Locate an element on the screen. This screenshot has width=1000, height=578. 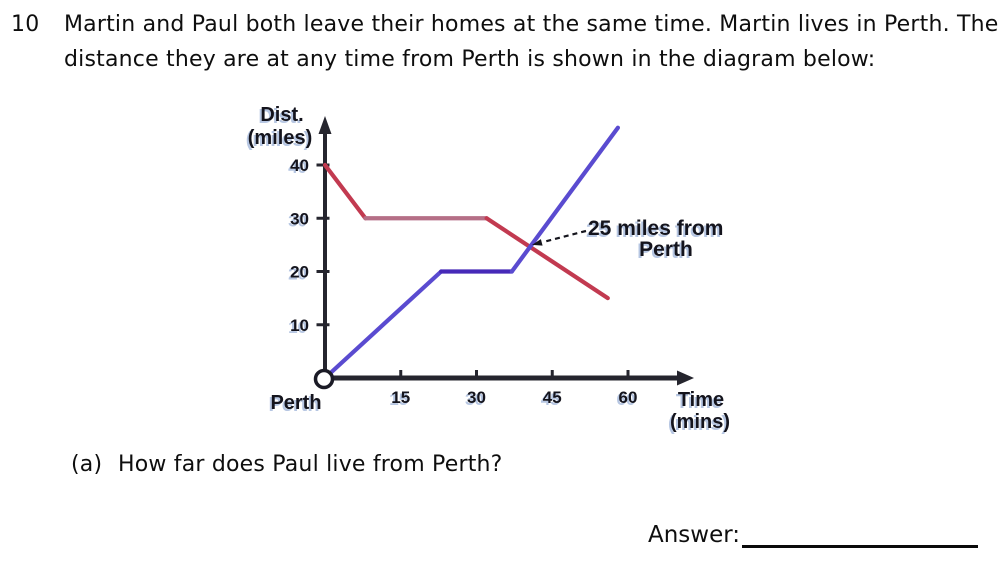
answer-blank-line is located at coordinates (860, 546).